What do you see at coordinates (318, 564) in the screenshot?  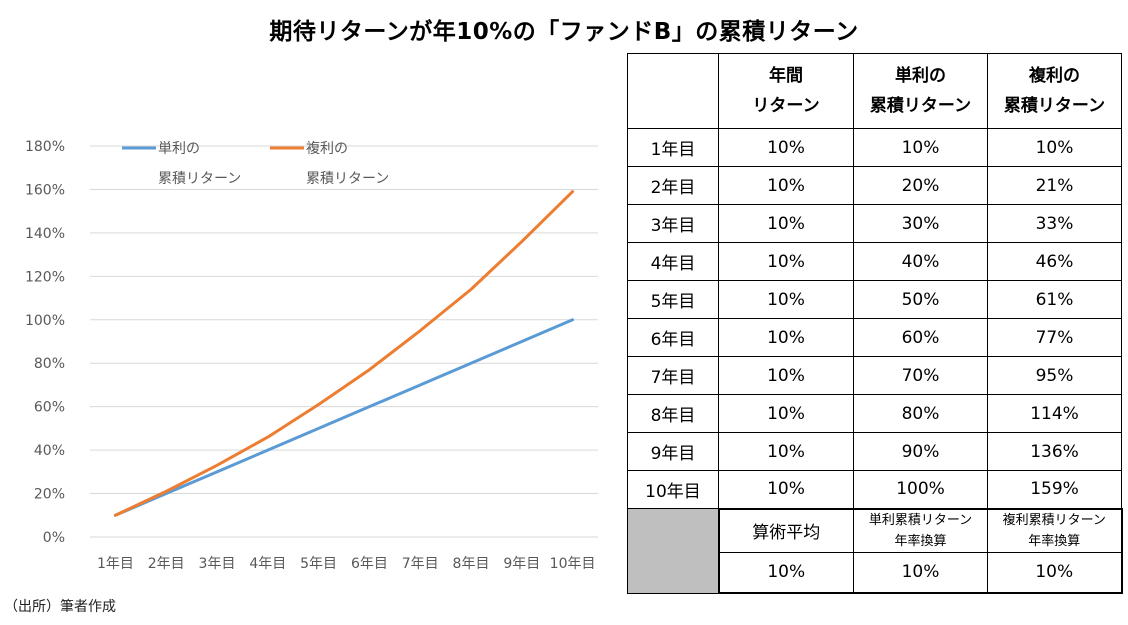 I see `x-tick-label: 5年目` at bounding box center [318, 564].